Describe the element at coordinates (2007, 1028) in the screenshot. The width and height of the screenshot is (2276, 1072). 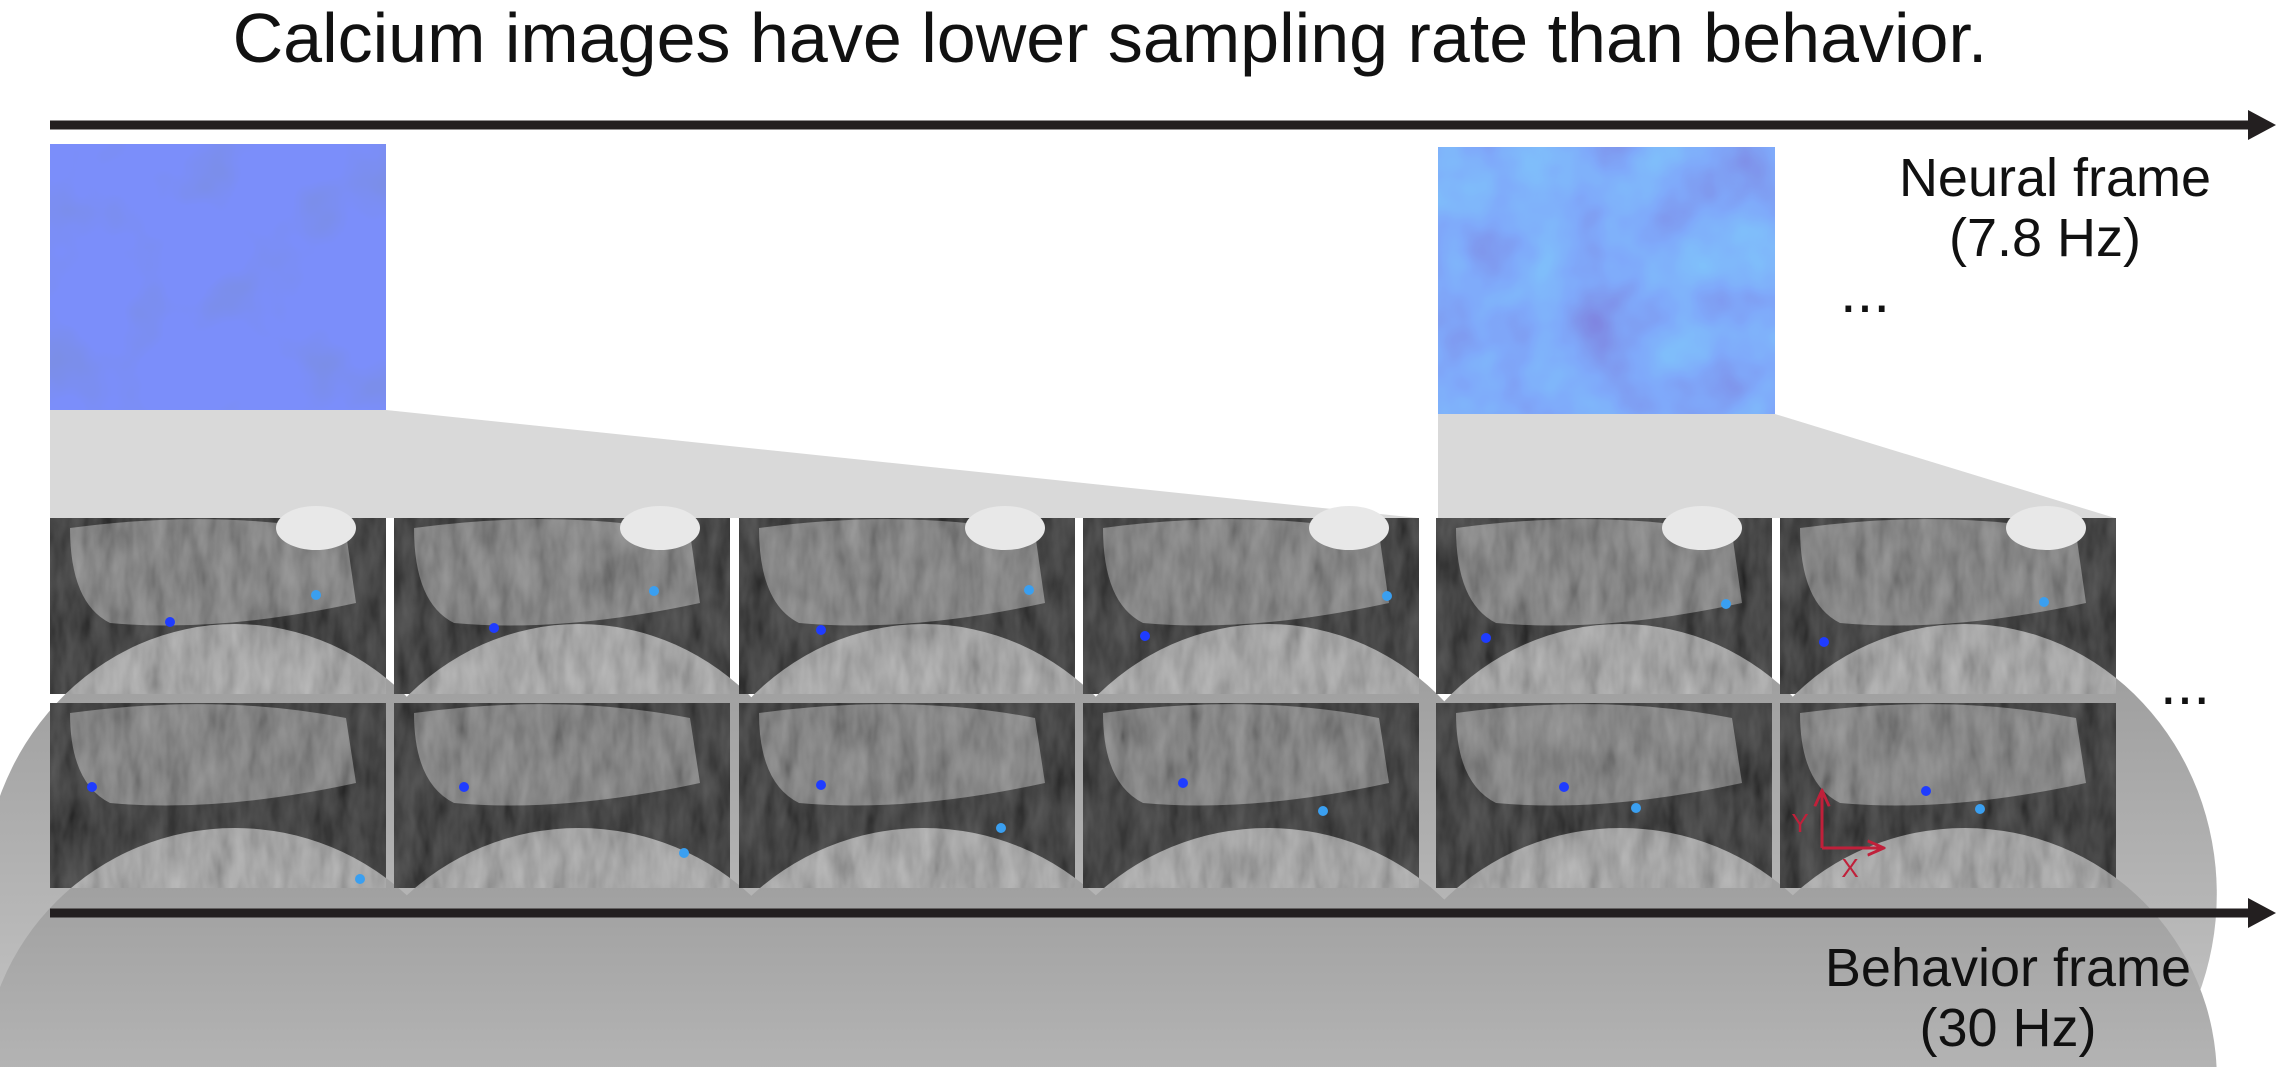
I see `behavior-frame-rate-label: (30 Hz)` at that location.